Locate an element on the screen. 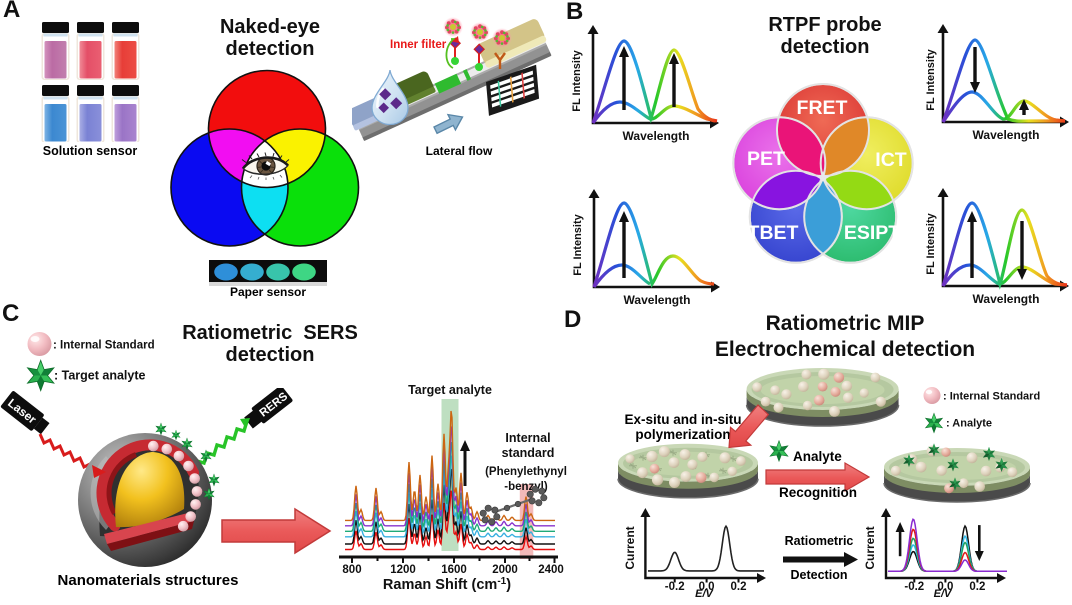 This screenshot has height=605, width=1072. svg-text: 1200 is located at coordinates (403, 570).